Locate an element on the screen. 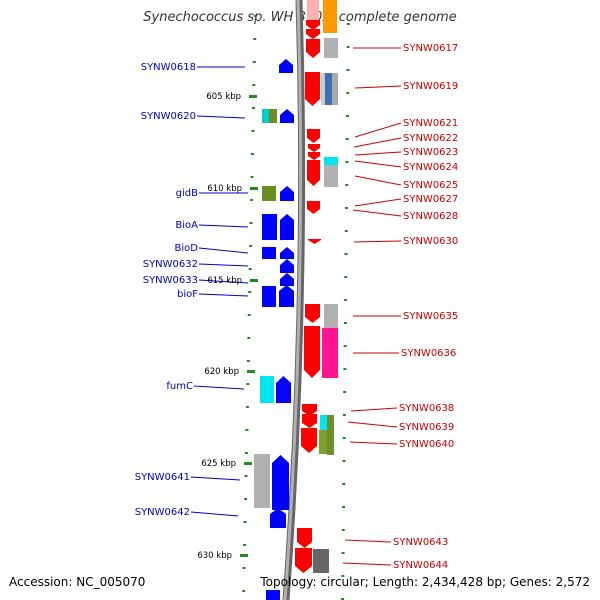  gene-label-right: SYNW0623 is located at coordinates (430, 152).